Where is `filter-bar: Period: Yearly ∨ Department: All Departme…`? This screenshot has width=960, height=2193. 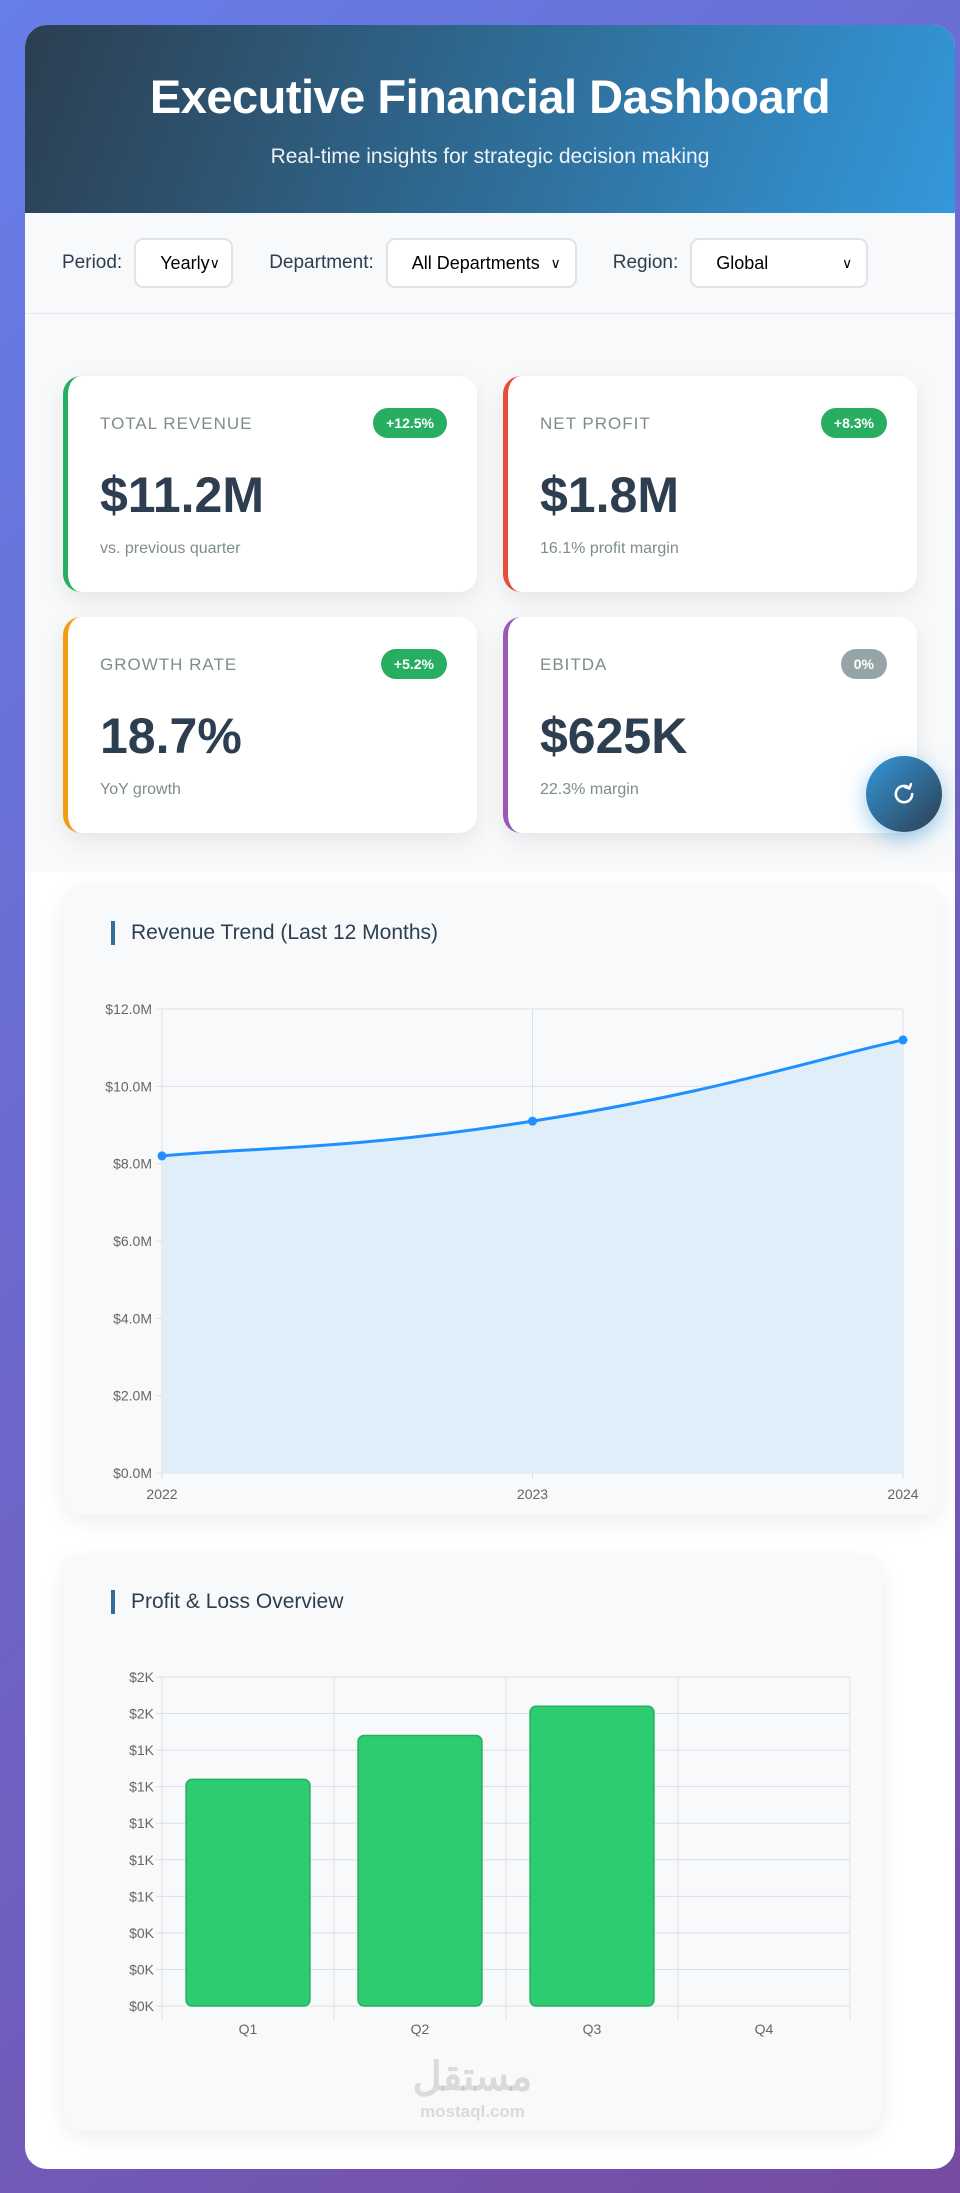 filter-bar: Period: Yearly ∨ Department: All Departme… is located at coordinates (490, 263).